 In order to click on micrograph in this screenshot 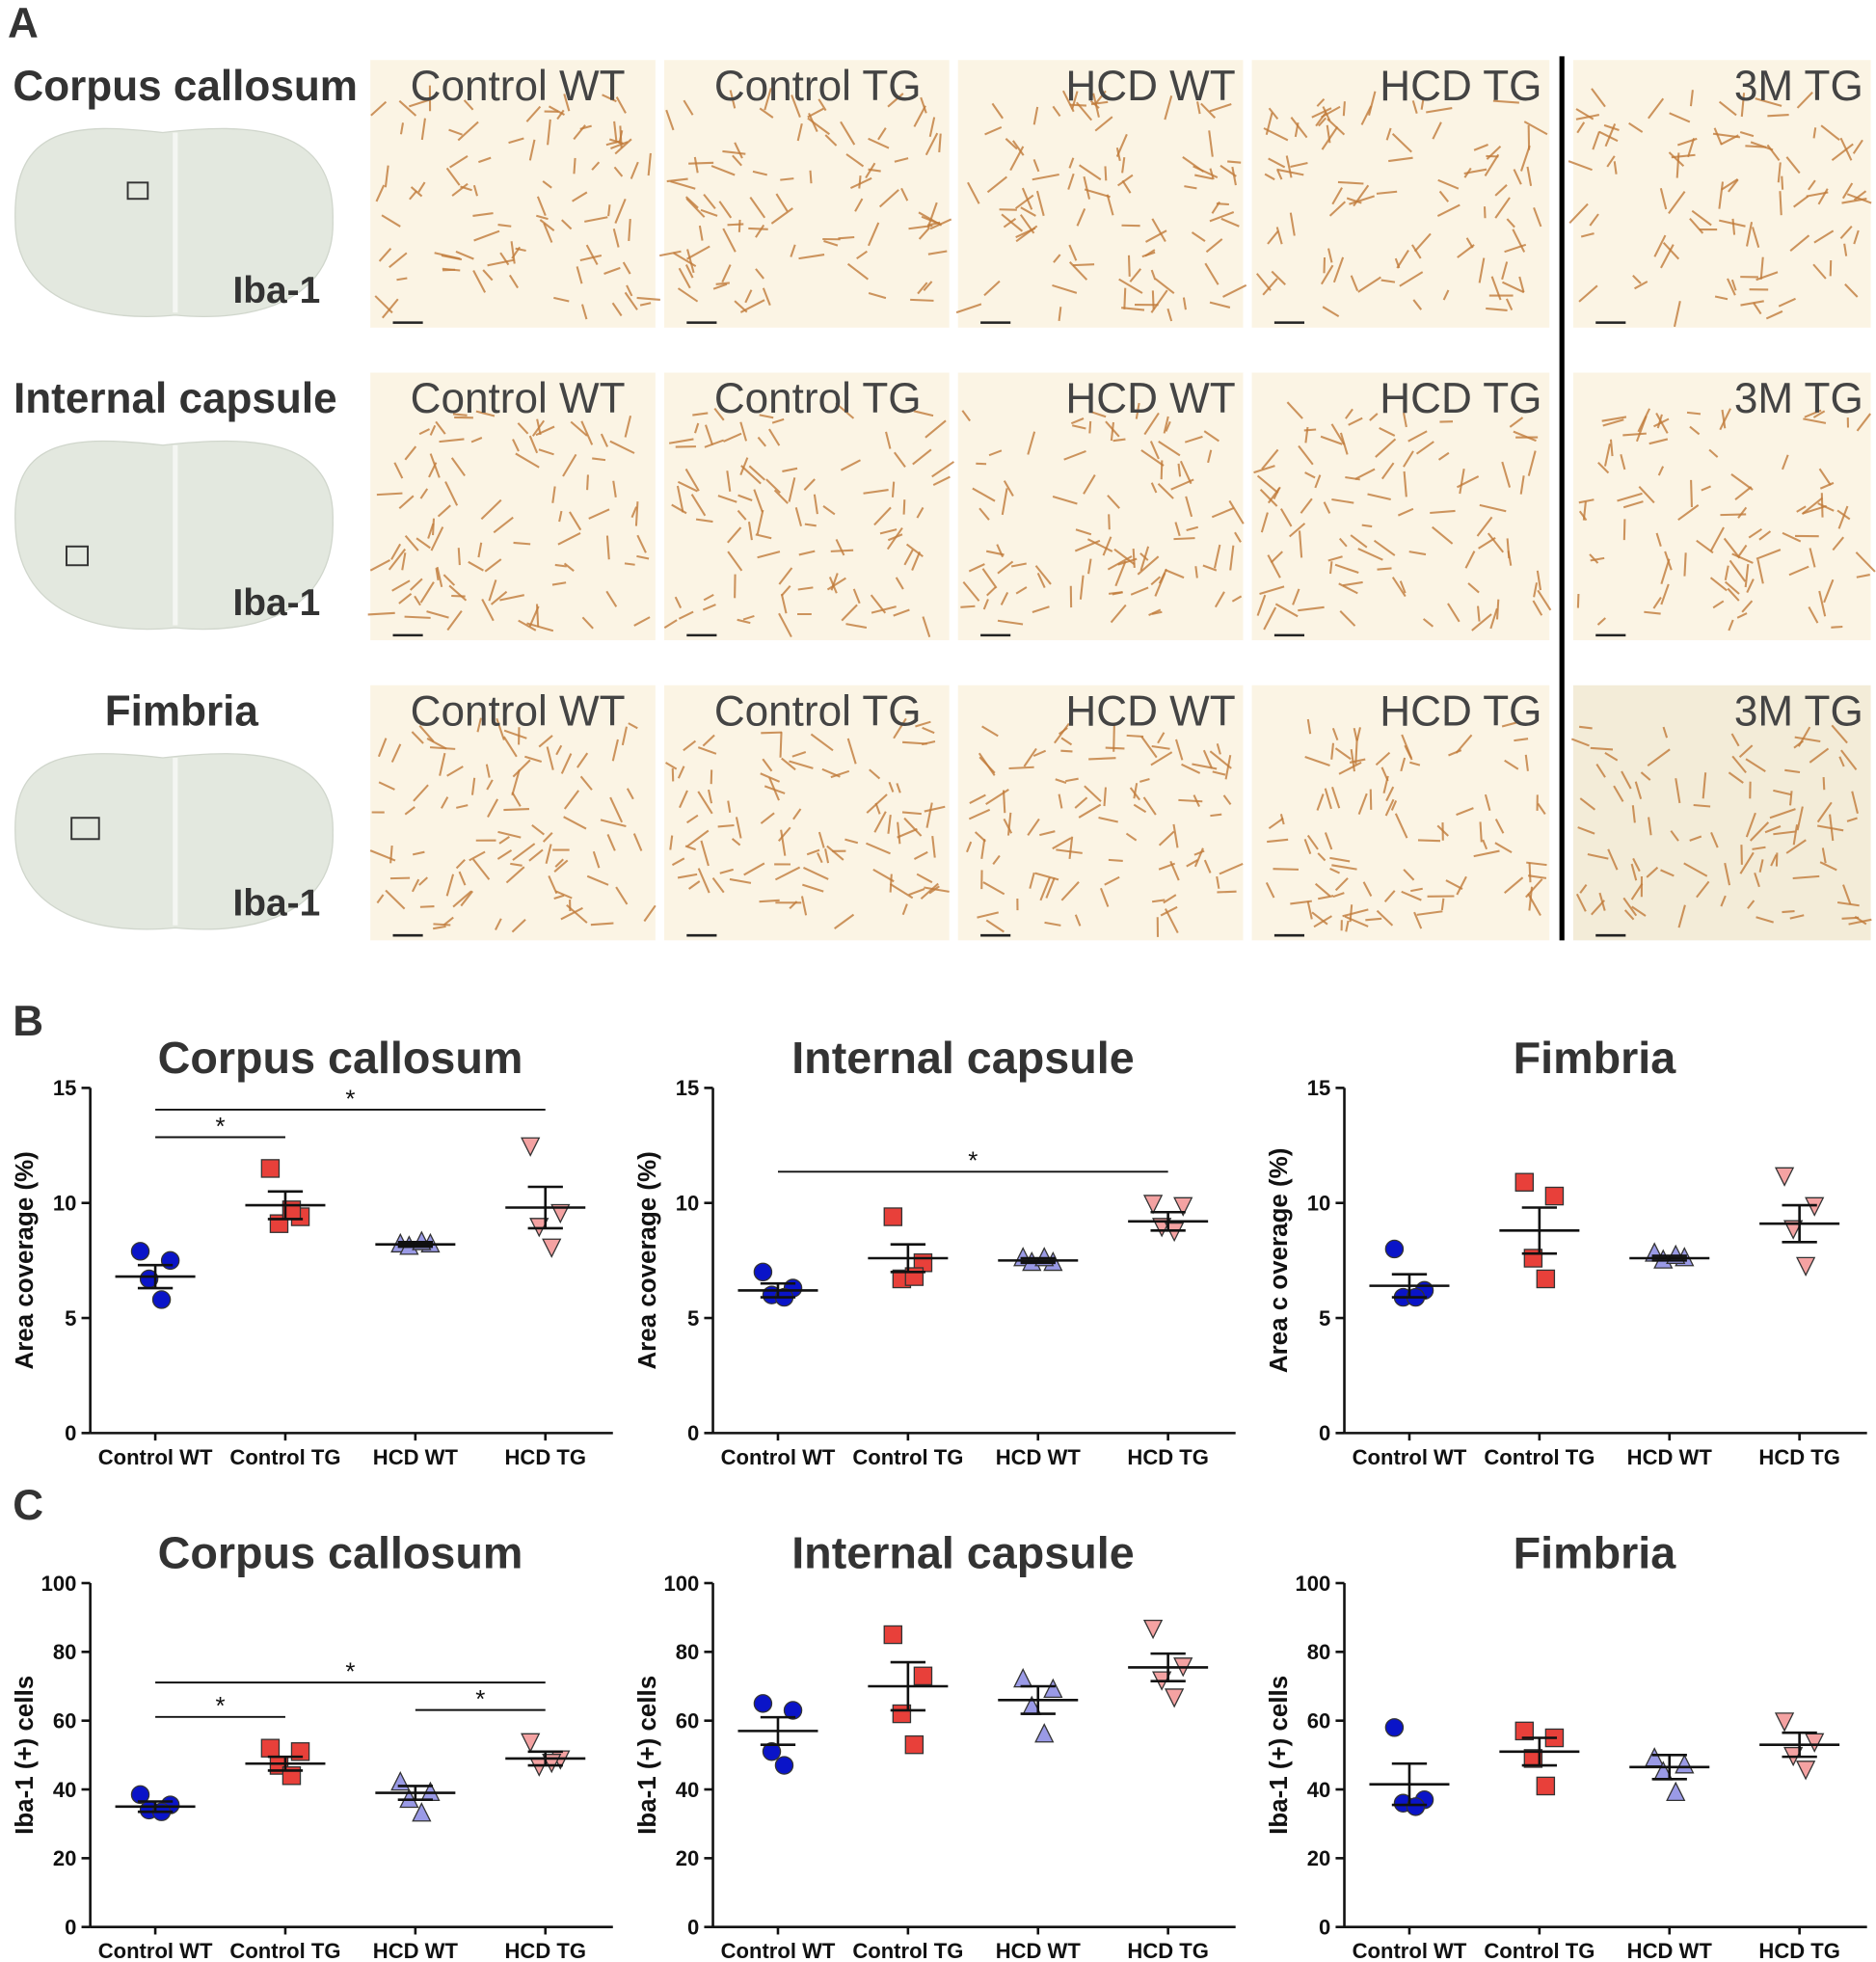, I will do `click(809, 506)`.